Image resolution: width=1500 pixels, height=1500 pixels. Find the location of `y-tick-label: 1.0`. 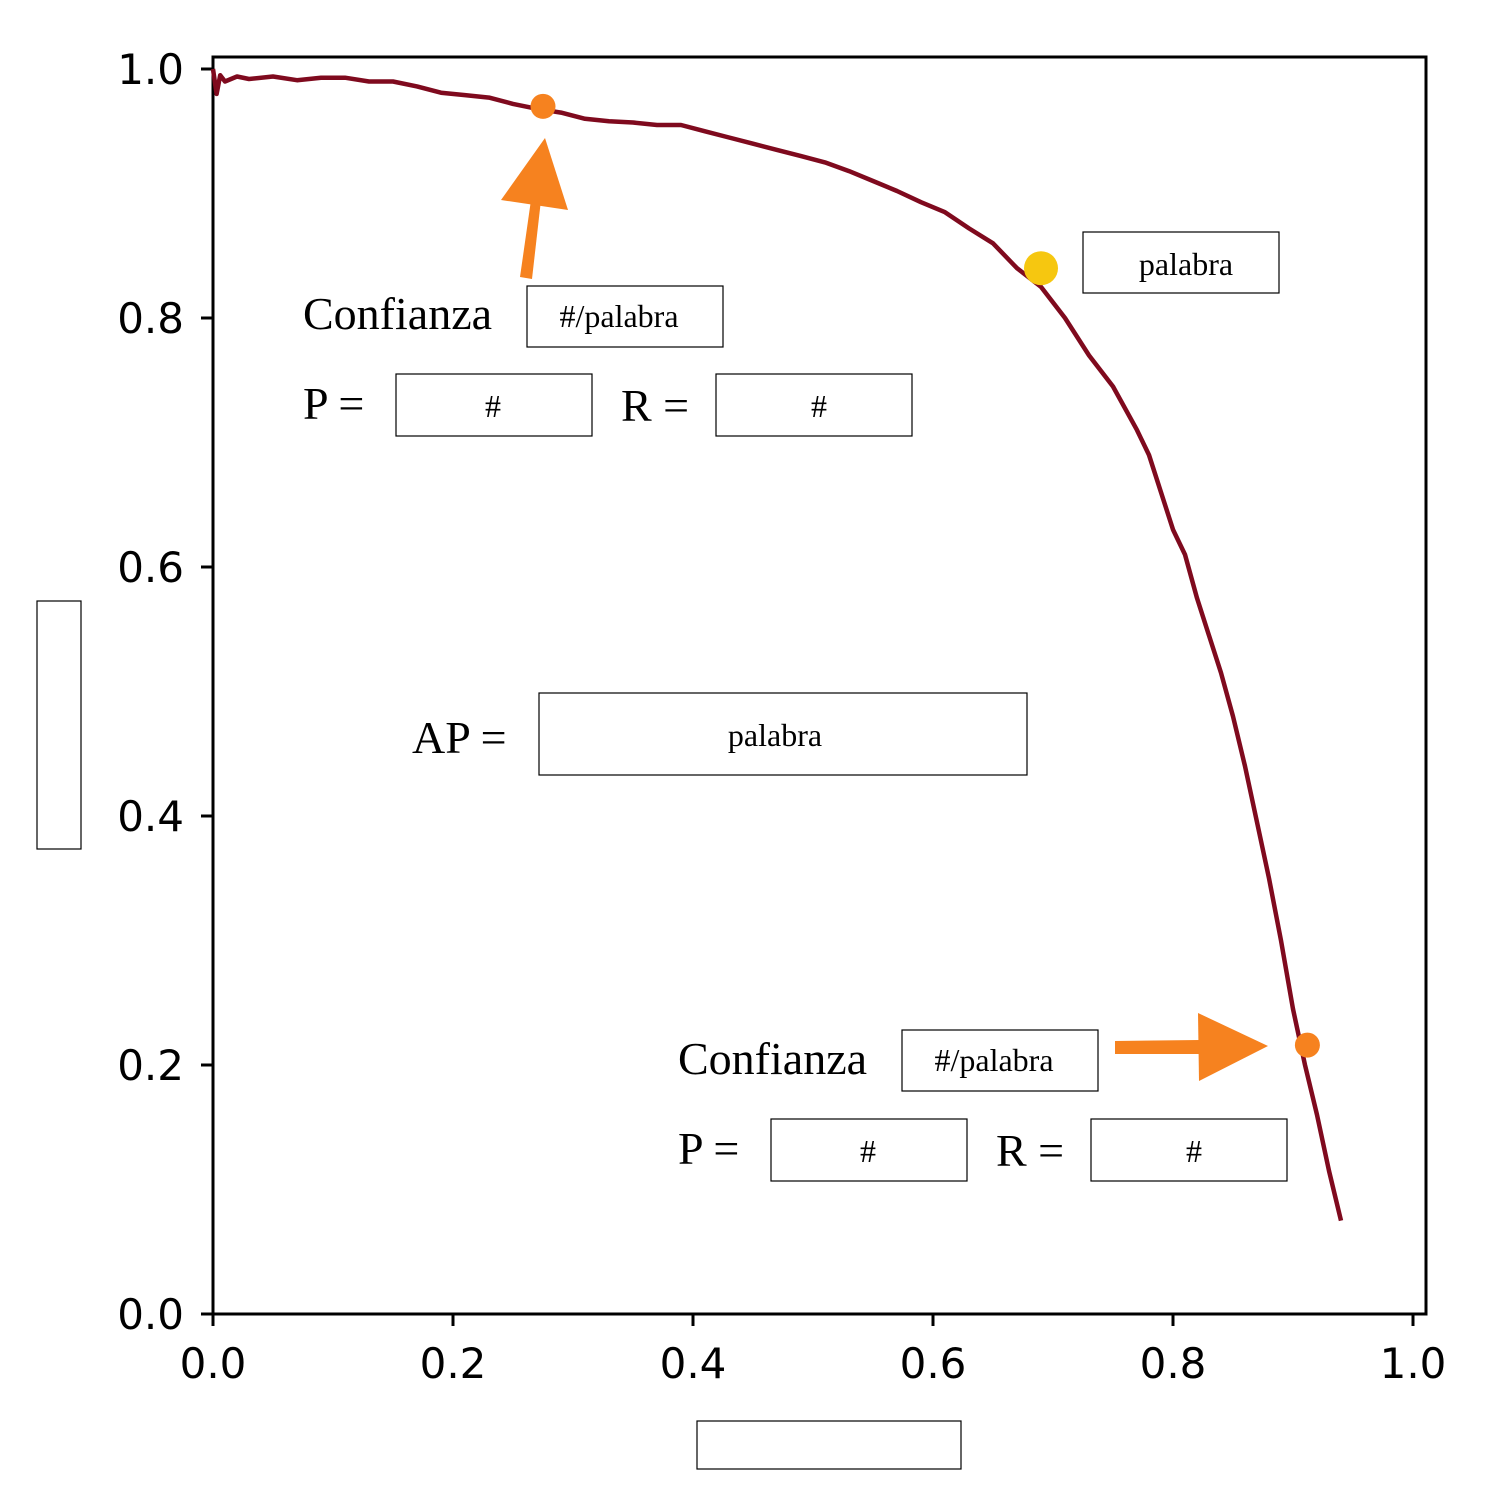

y-tick-label: 1.0 is located at coordinates (150, 69).